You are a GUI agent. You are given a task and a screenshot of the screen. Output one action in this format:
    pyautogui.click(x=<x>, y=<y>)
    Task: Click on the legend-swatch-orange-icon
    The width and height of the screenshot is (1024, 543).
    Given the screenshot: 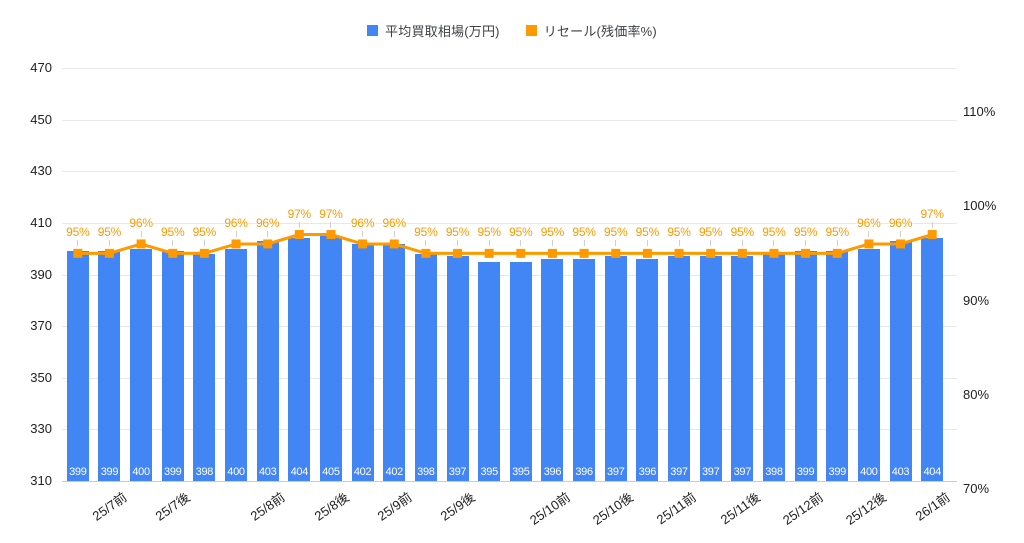 What is the action you would take?
    pyautogui.click(x=531, y=30)
    